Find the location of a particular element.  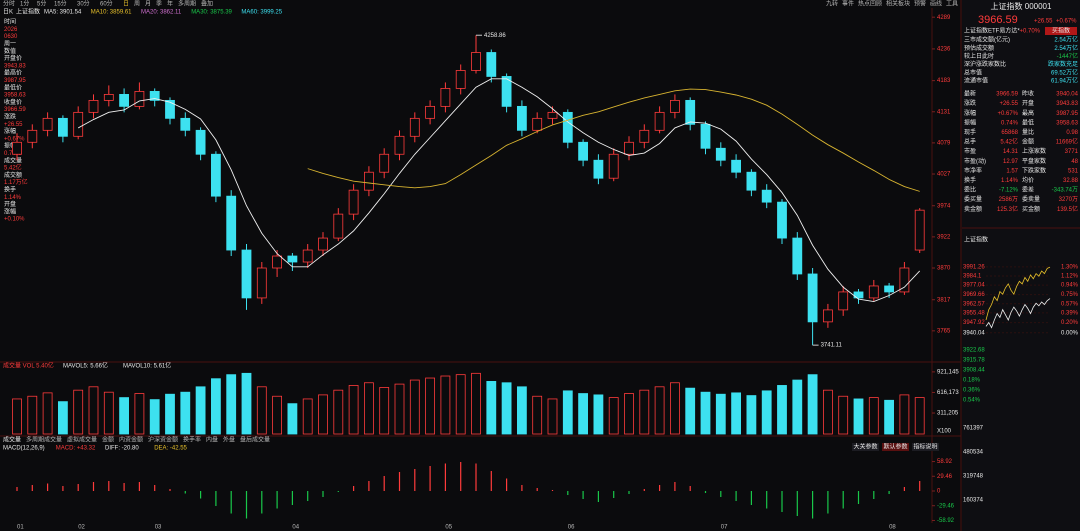

quote-value: 5.42亿 is located at coordinates (1009, 142).